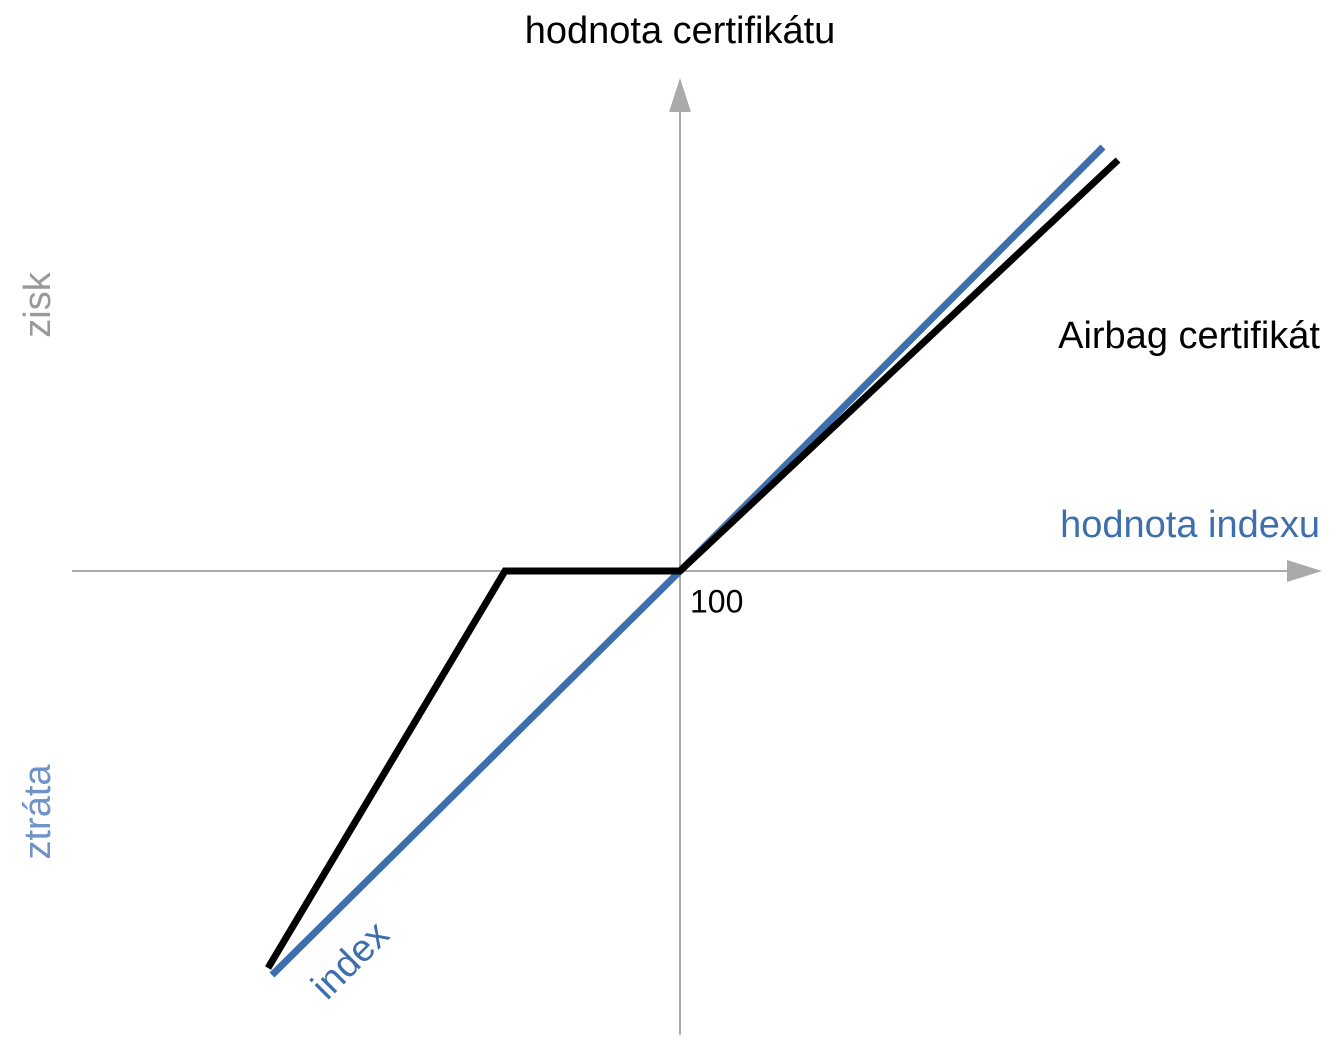  What do you see at coordinates (1190, 525) in the screenshot?
I see `x-axis-title: hodnota indexu` at bounding box center [1190, 525].